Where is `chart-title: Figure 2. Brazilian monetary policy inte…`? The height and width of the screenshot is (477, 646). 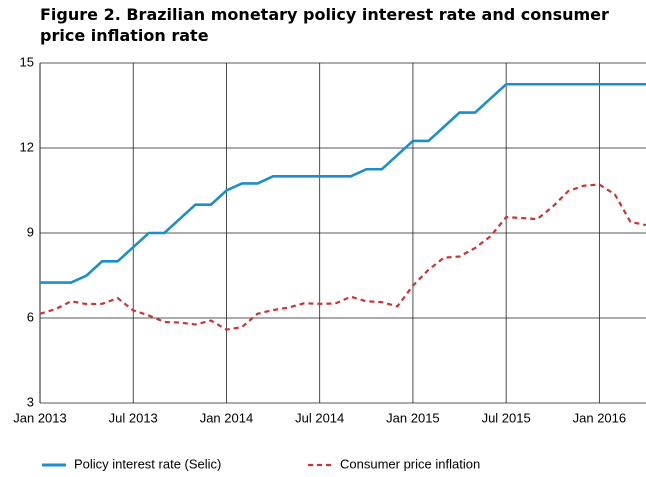
chart-title: Figure 2. Brazilian monetary policy inte… is located at coordinates (324, 25).